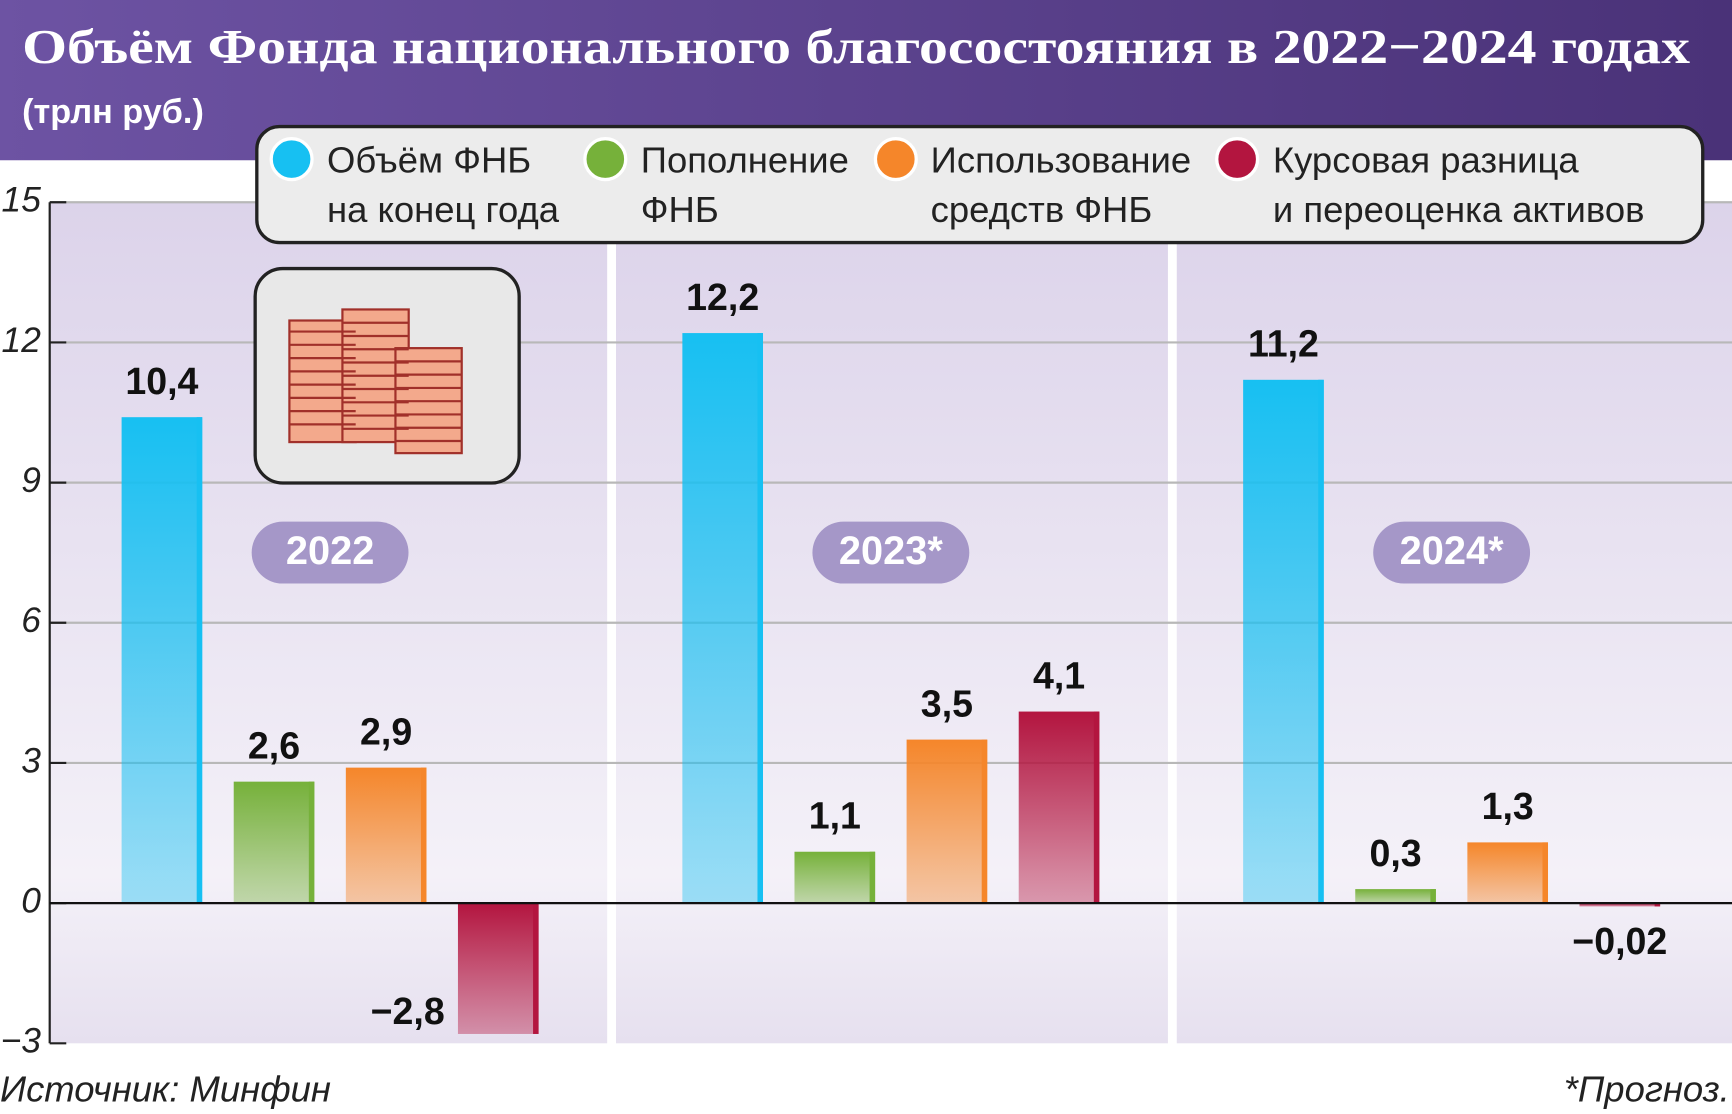 This screenshot has width=1732, height=1114. I want to click on value-label: 10,4, so click(161, 381).